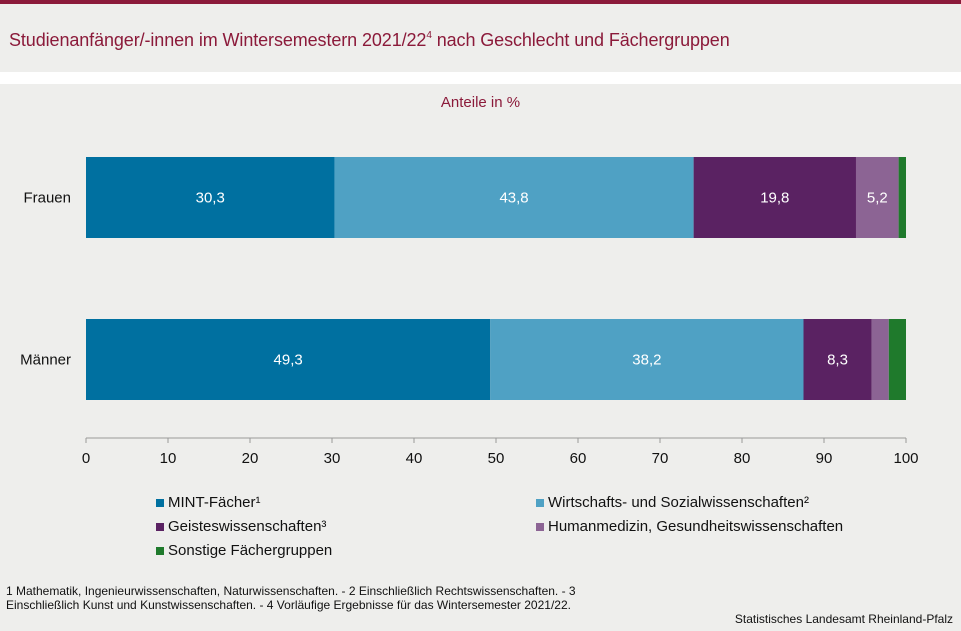 This screenshot has width=961, height=631. Describe the element at coordinates (247, 526) in the screenshot. I see `legend-label: Geisteswissenschaften³` at that location.